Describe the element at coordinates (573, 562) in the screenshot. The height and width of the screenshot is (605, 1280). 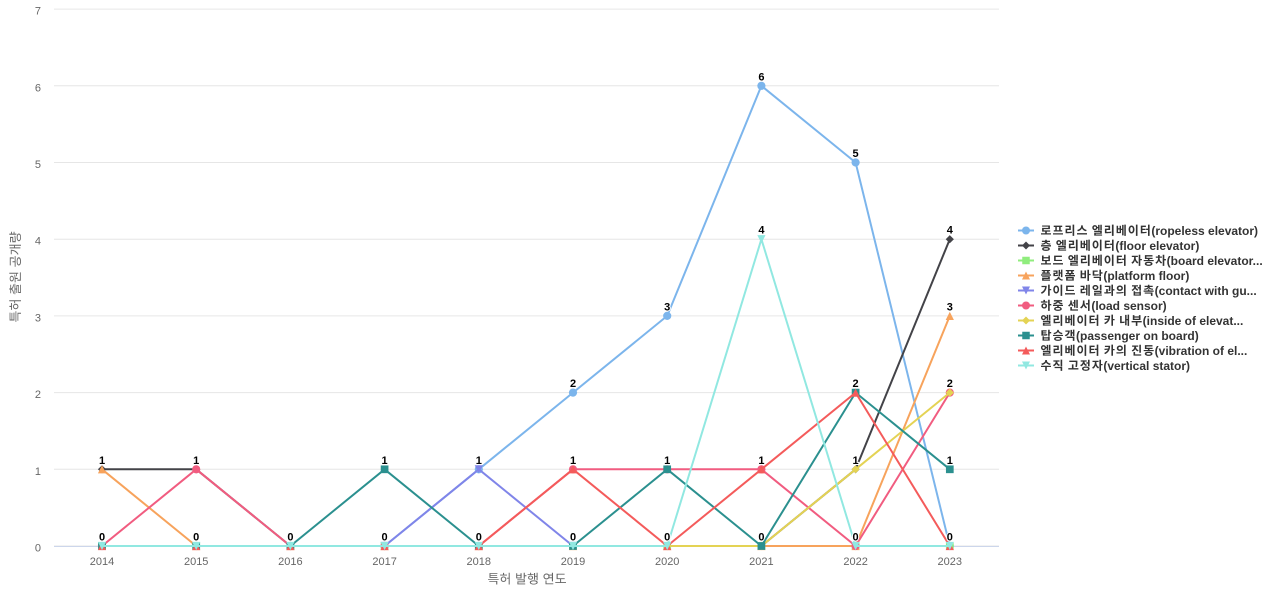
I see `svg-text: 2019` at that location.